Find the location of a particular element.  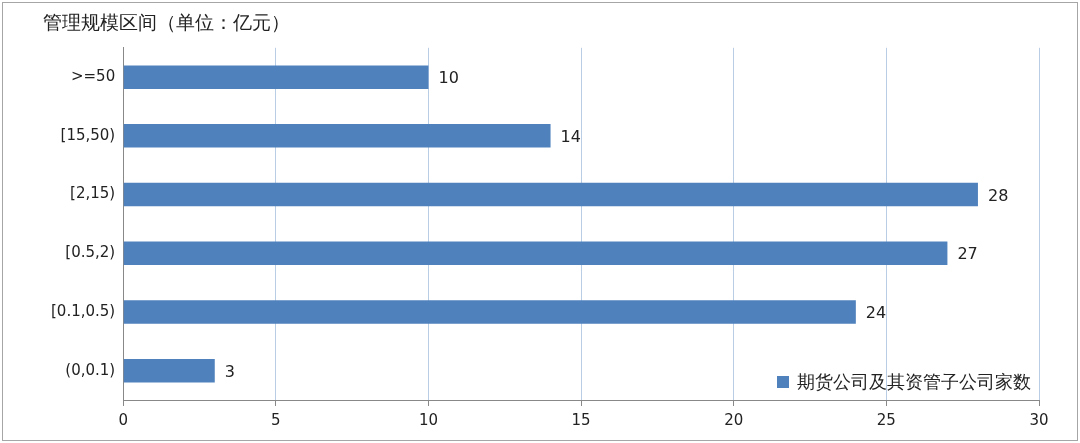

data-label: 3 is located at coordinates (229, 371).